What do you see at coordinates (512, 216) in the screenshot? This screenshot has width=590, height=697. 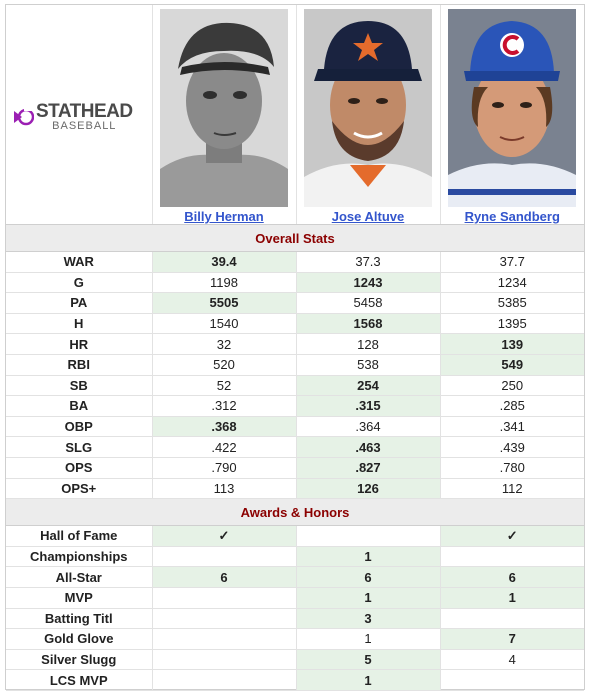 I see `player-link-sandberg: Ryne Sandberg` at bounding box center [512, 216].